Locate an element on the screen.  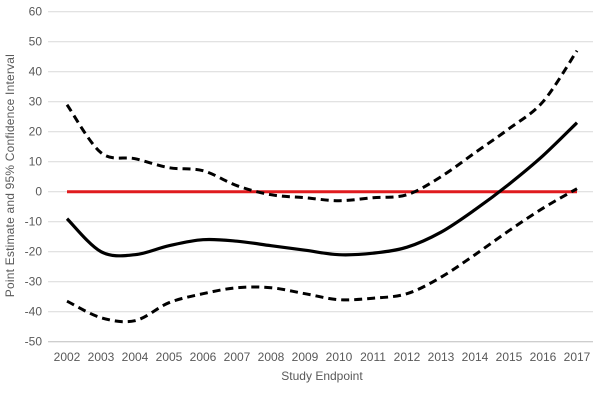
x-tick-label: 2012 is located at coordinates (407, 357).